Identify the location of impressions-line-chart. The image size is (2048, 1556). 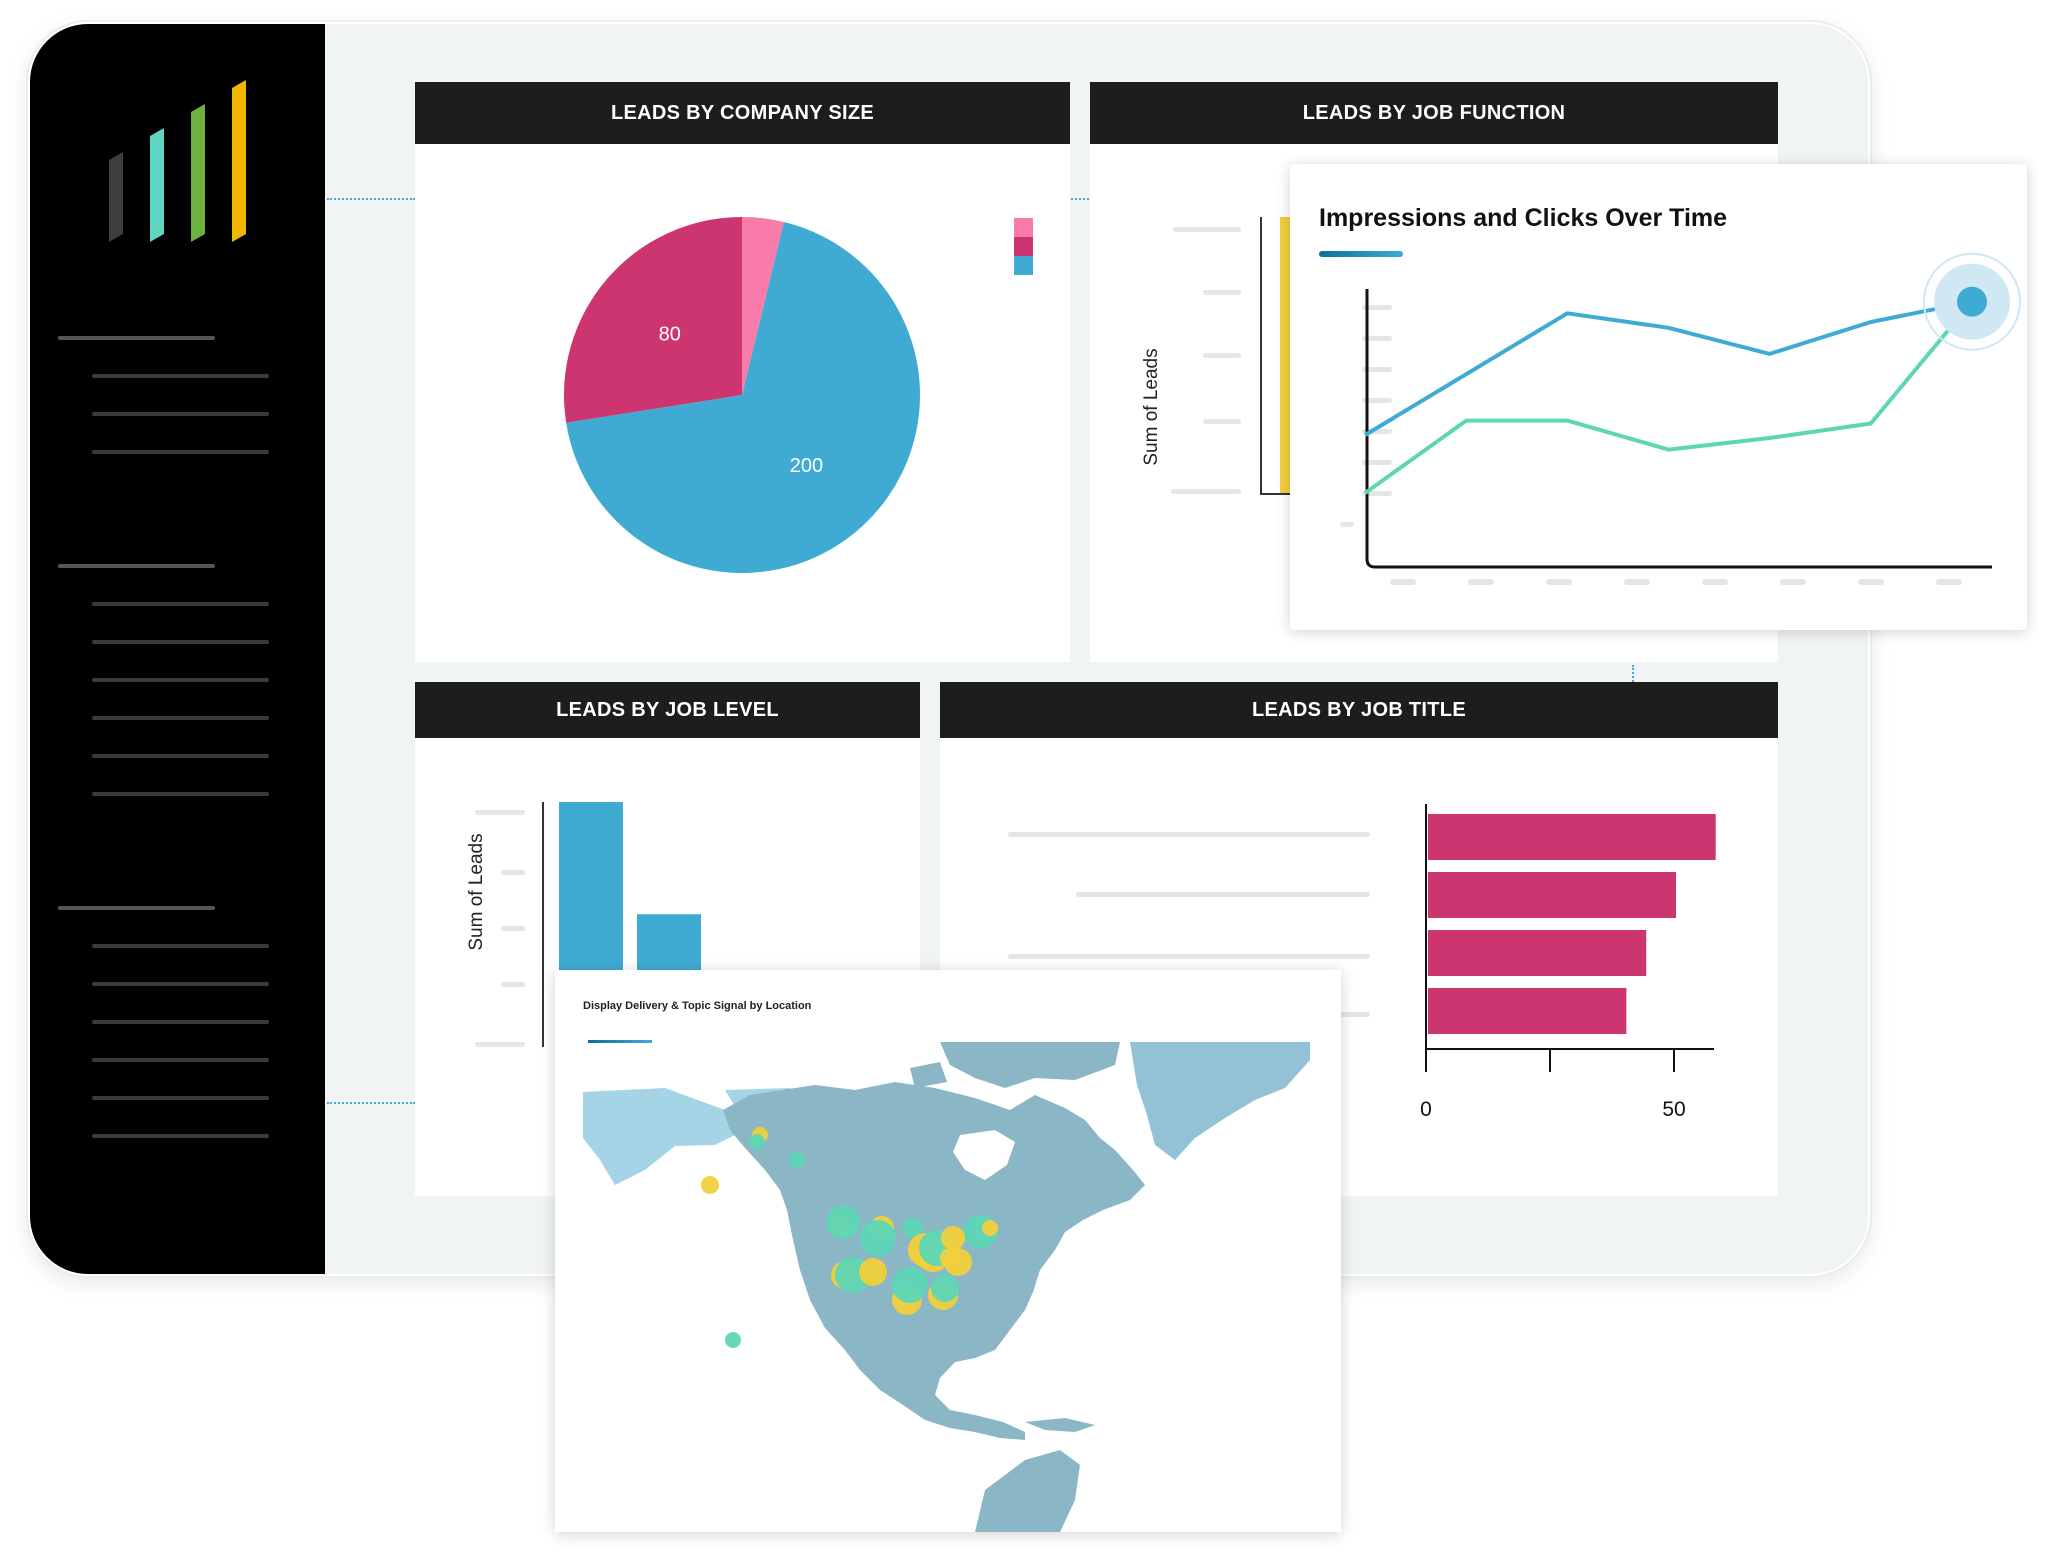
(1692, 418).